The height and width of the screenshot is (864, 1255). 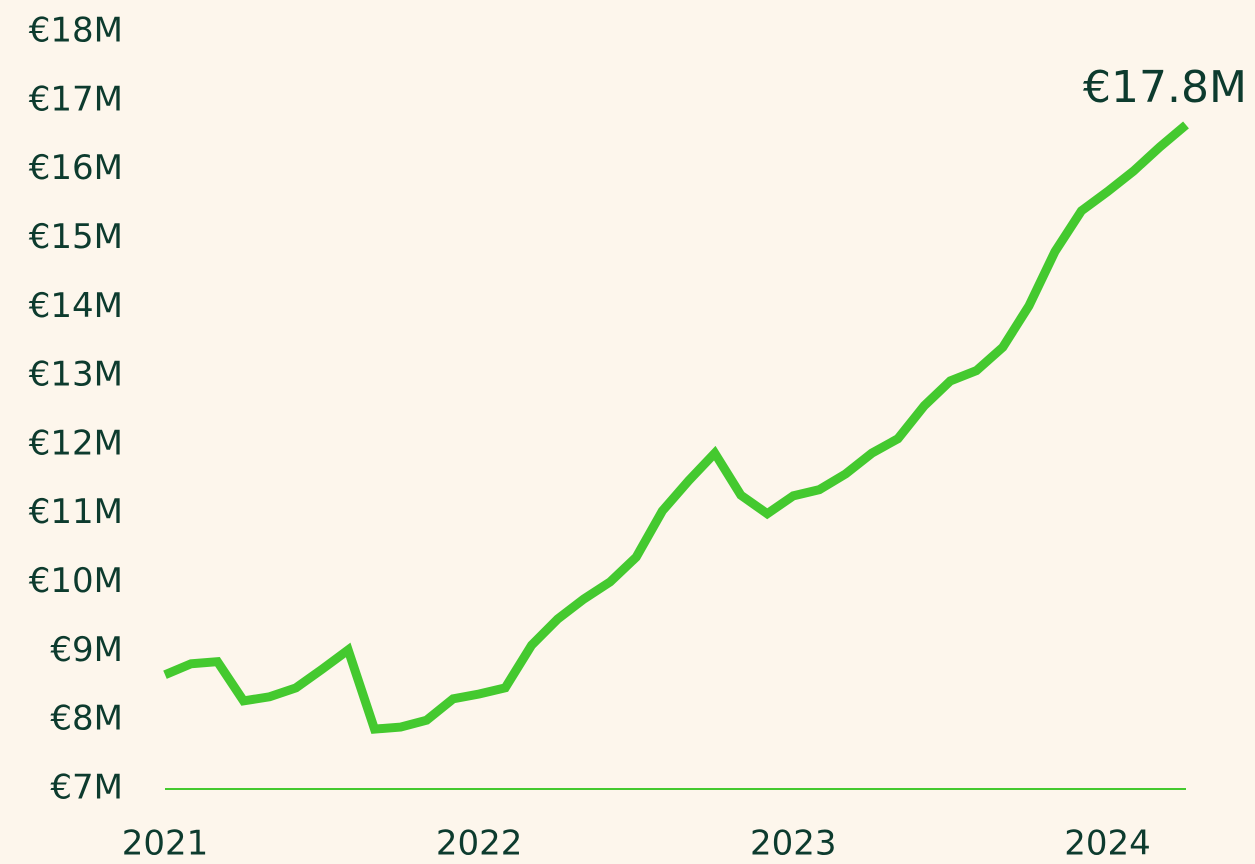 I want to click on y-tick-label: €18M, so click(x=76, y=31).